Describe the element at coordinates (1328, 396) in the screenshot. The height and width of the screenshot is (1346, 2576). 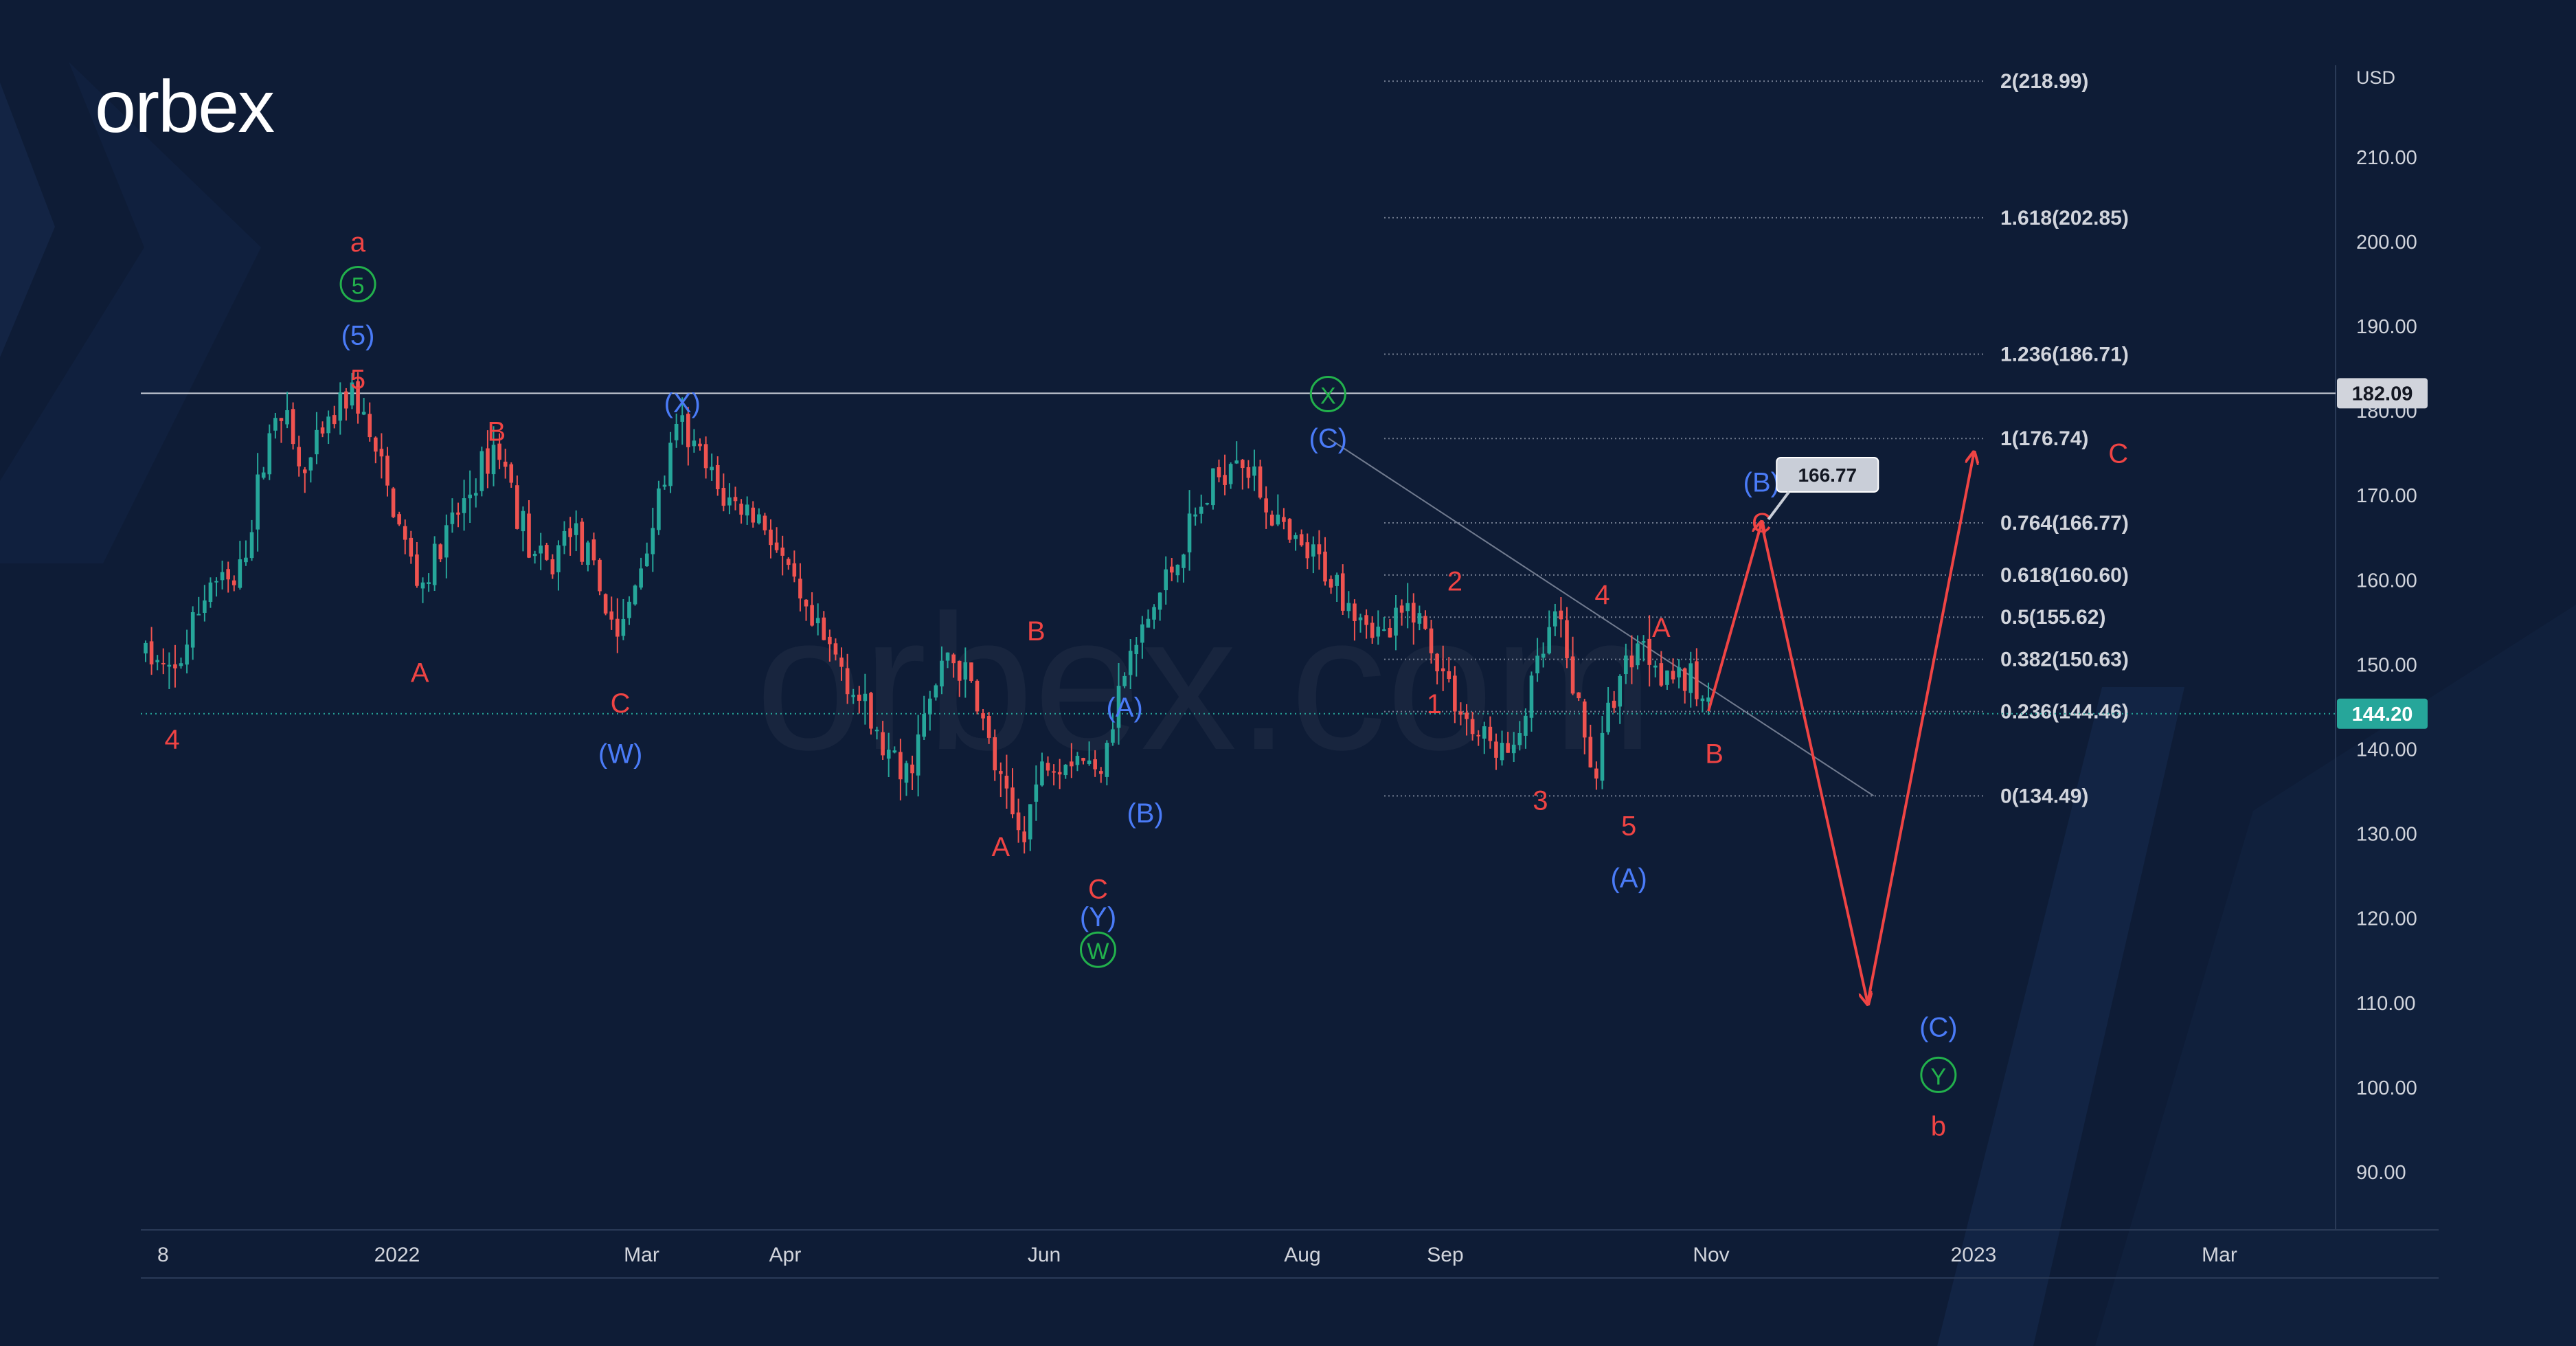
I see `wave-label: X` at that location.